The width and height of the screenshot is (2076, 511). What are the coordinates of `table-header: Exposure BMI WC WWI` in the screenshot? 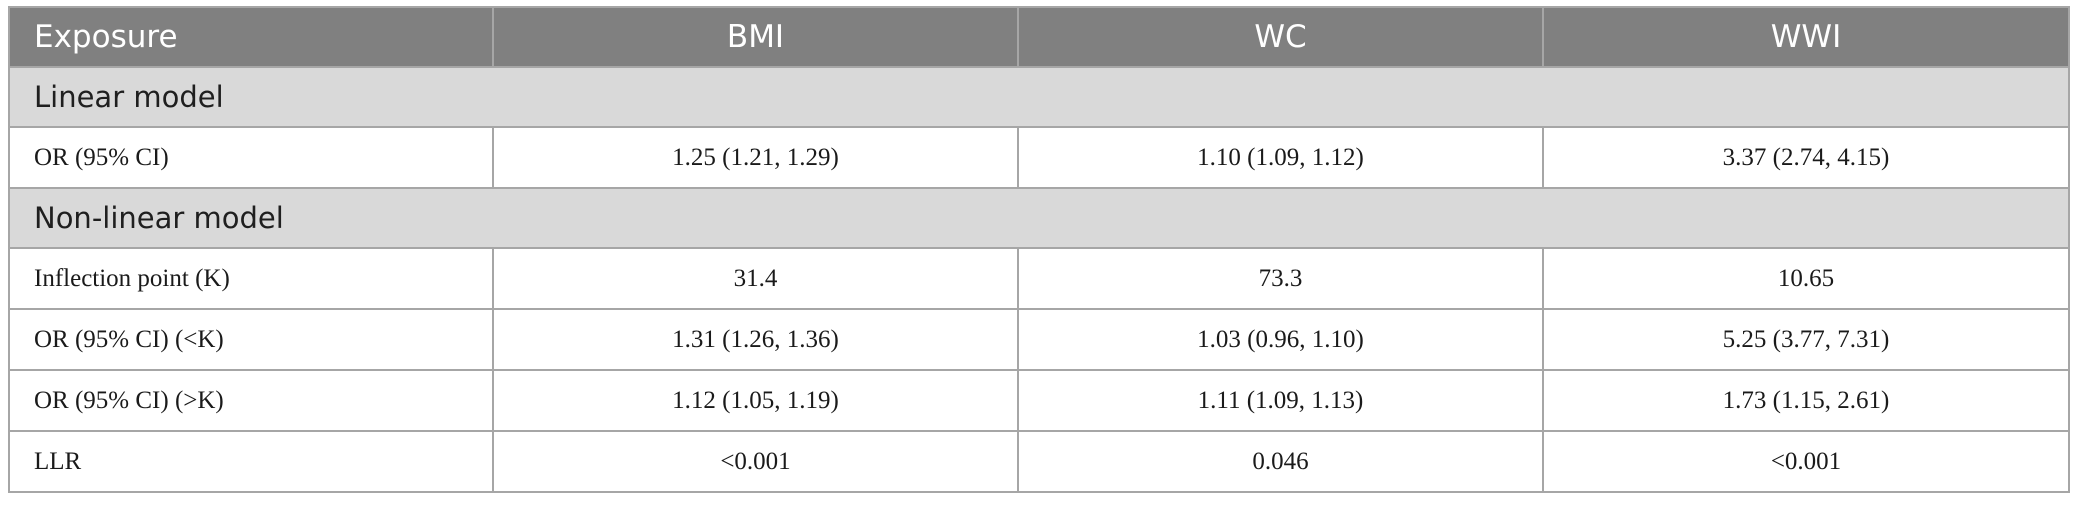 It's located at (1039, 37).